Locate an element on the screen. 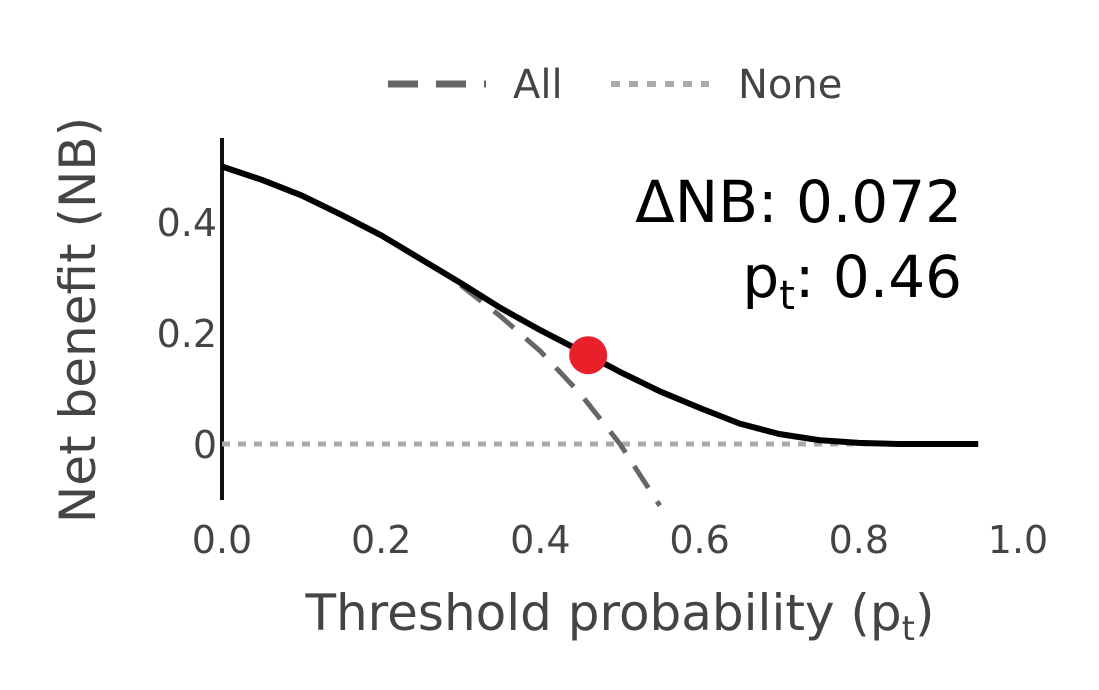 Image resolution: width=1099 pixels, height=690 pixels. x-tick-label: 0.6 is located at coordinates (699, 540).